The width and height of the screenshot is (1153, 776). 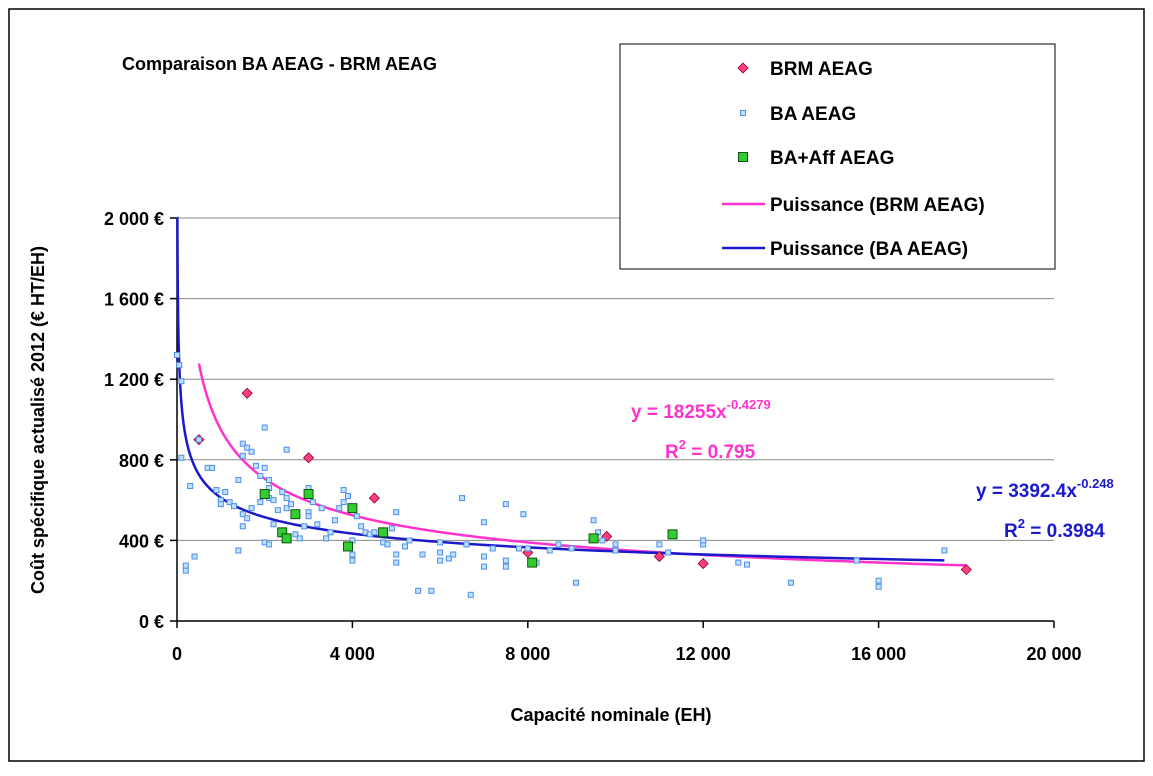 I want to click on x-tick-label: 0, so click(x=177, y=654).